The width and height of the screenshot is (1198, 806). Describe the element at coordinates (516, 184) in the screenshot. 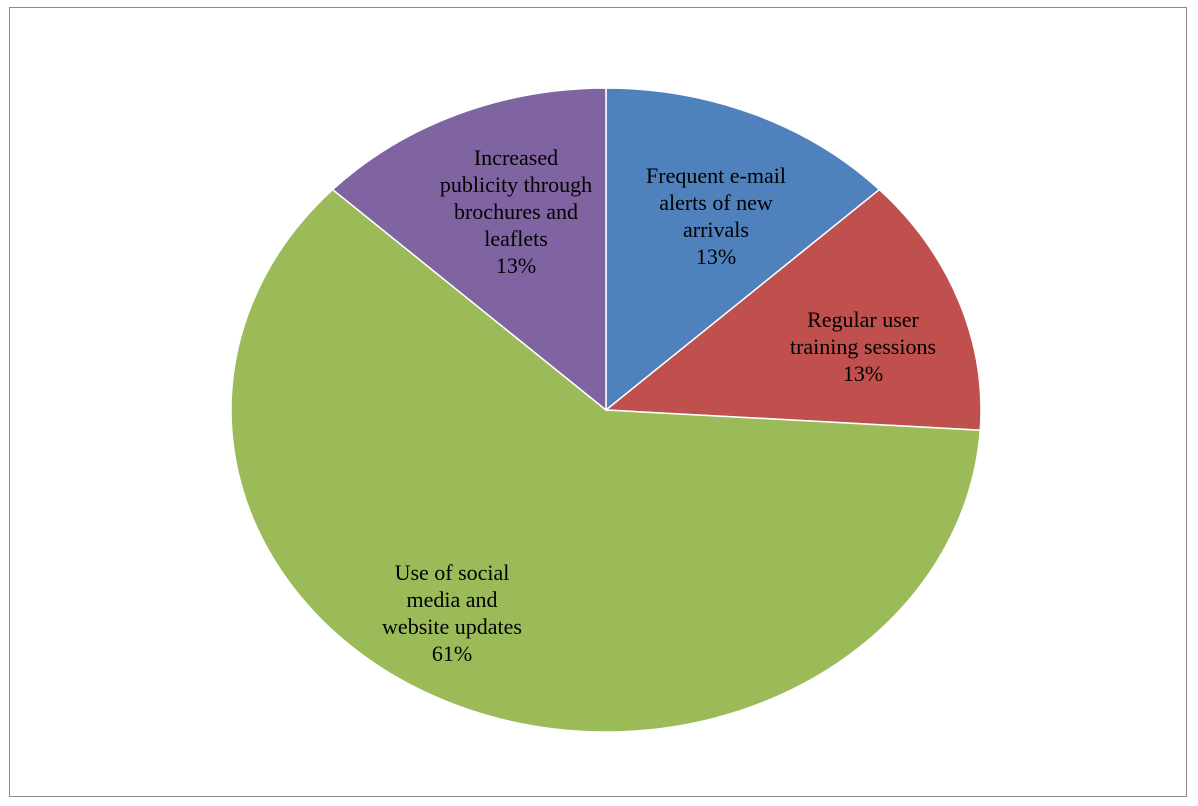

I see `label-line: publicity through` at that location.